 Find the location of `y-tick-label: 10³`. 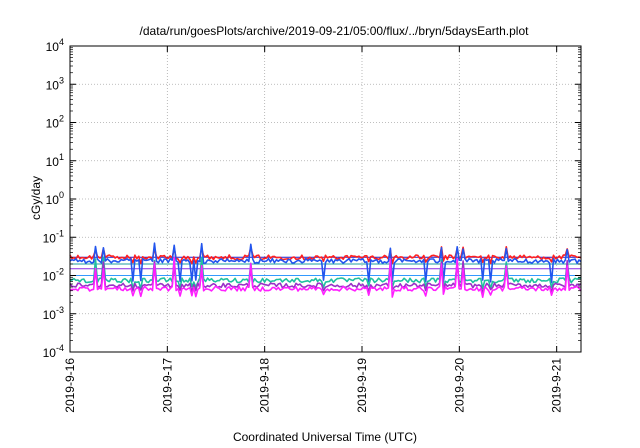

y-tick-label: 10³ is located at coordinates (55, 83).